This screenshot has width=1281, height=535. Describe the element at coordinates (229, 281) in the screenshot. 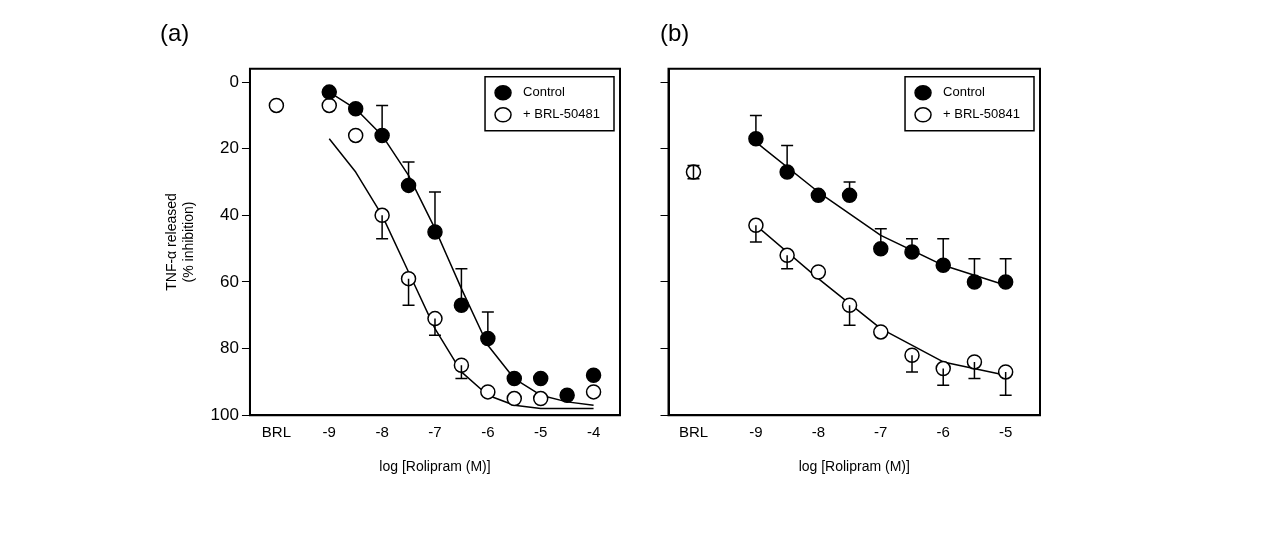

I see `y-tick-label: 60` at that location.